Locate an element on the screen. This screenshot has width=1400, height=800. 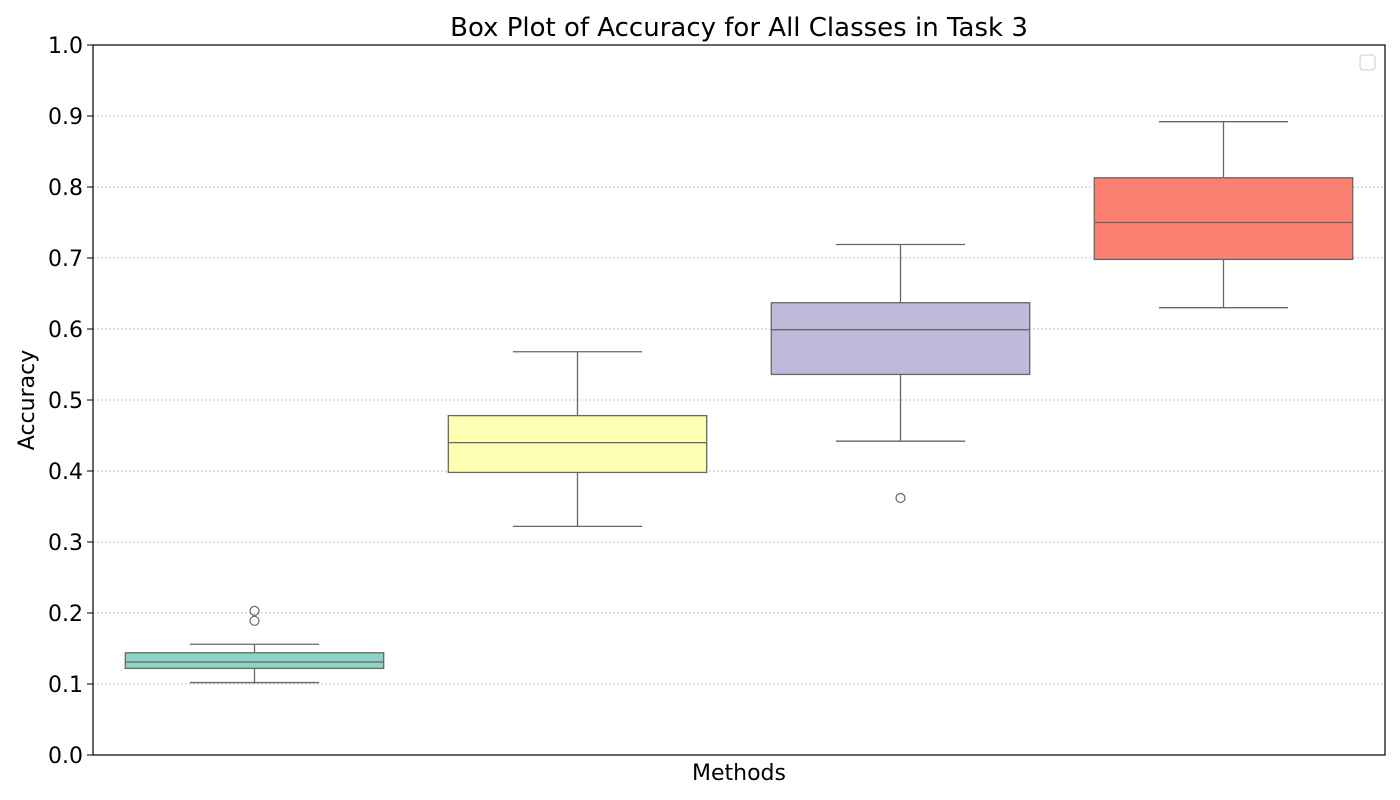
y-tick-label: 0.4 is located at coordinates (65, 472).